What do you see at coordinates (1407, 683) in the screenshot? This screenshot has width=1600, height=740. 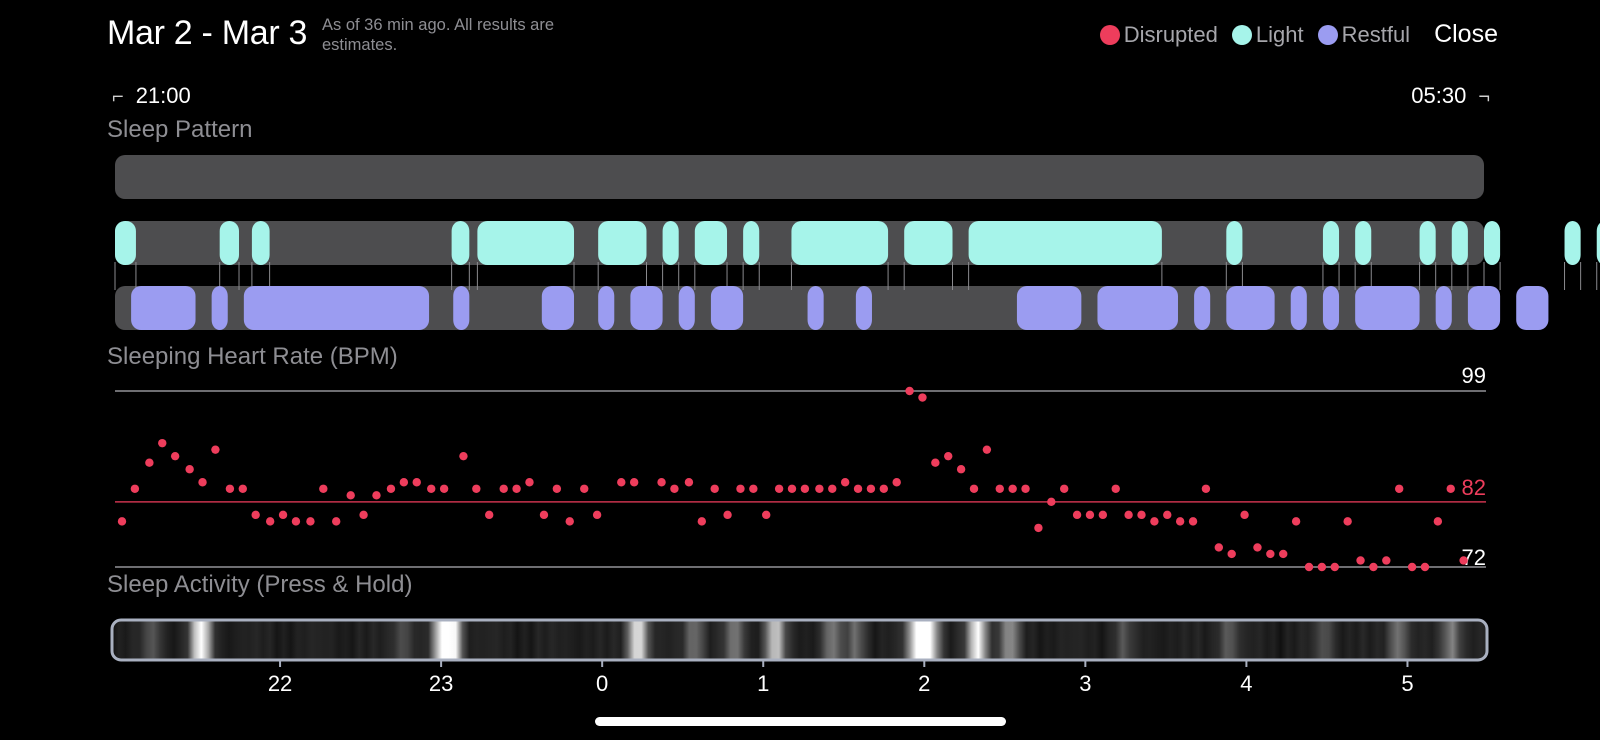 I see `axis-tick-label: 5` at bounding box center [1407, 683].